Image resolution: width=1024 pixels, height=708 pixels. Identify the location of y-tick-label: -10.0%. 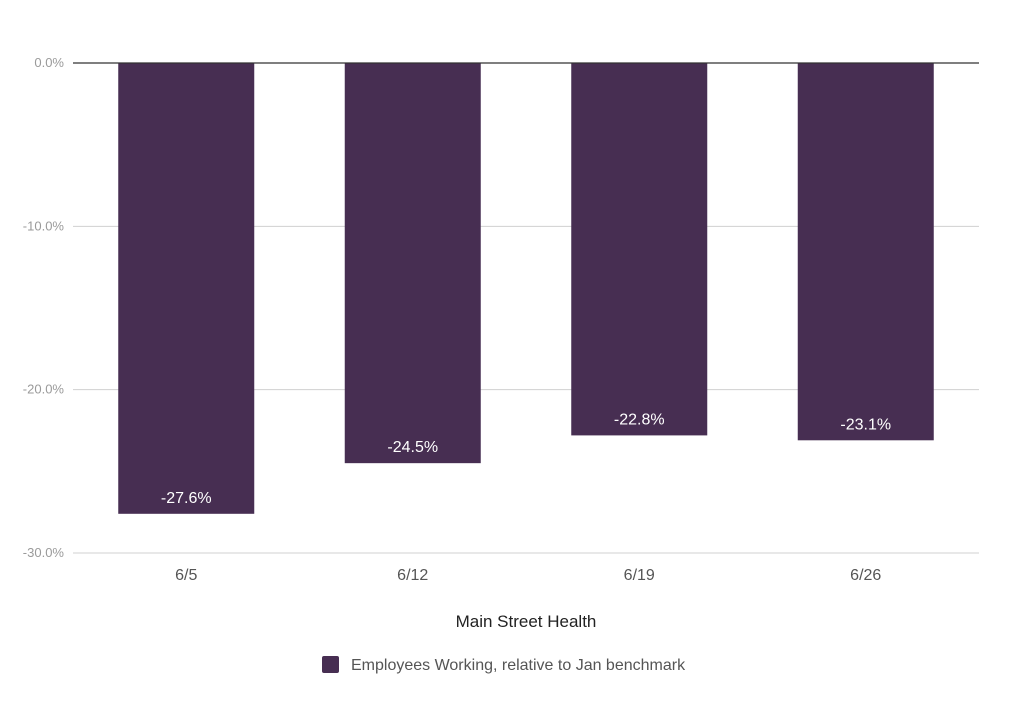
(44, 225).